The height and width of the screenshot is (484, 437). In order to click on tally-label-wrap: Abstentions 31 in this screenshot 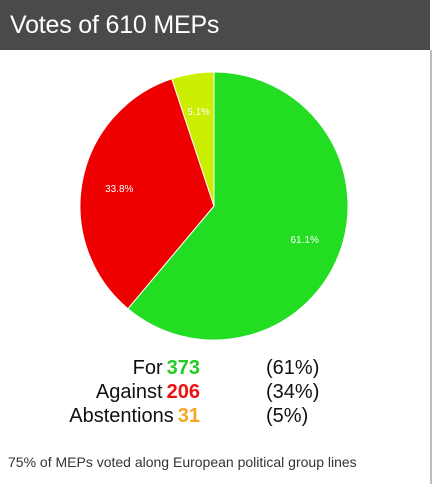, I will do `click(134, 416)`.